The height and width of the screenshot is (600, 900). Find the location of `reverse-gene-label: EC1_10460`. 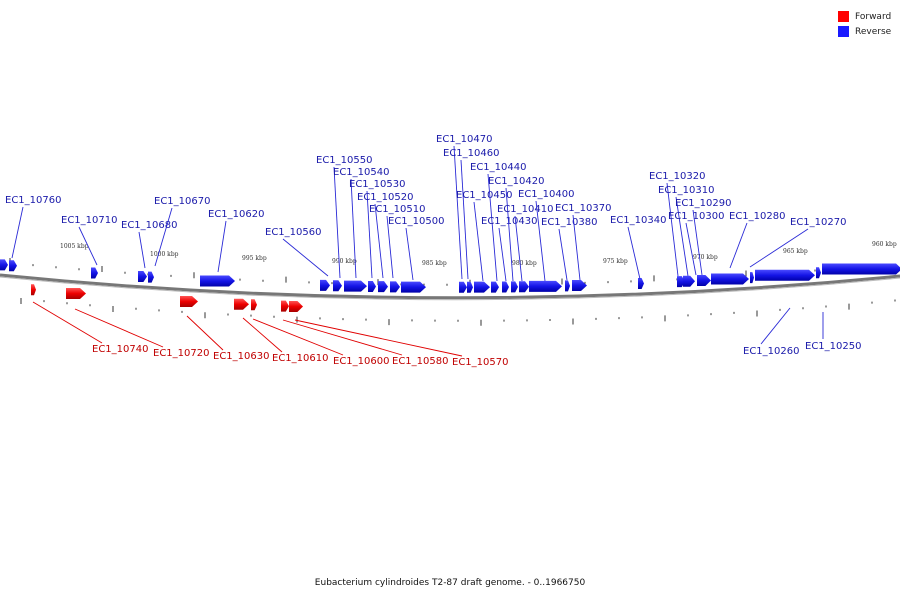

reverse-gene-label: EC1_10460 is located at coordinates (471, 153).